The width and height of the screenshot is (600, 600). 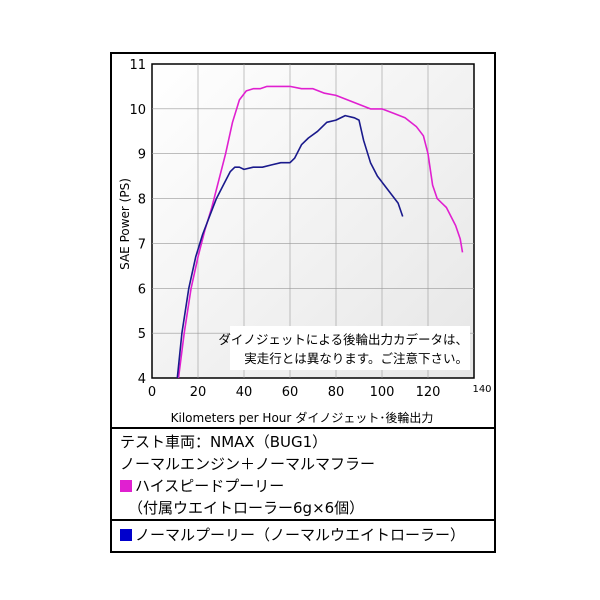 What do you see at coordinates (231, 418) in the screenshot?
I see `x-axis-label-main: Kilometers per Hour` at bounding box center [231, 418].